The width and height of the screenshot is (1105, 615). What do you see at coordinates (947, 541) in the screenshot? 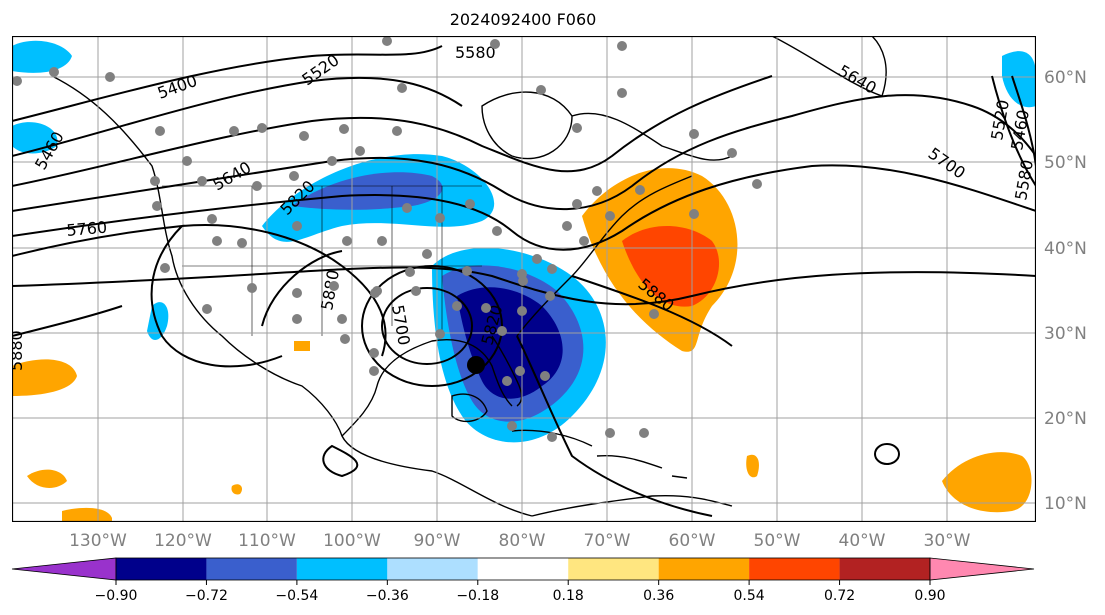
I see `lon-label: 30°W` at bounding box center [947, 541].